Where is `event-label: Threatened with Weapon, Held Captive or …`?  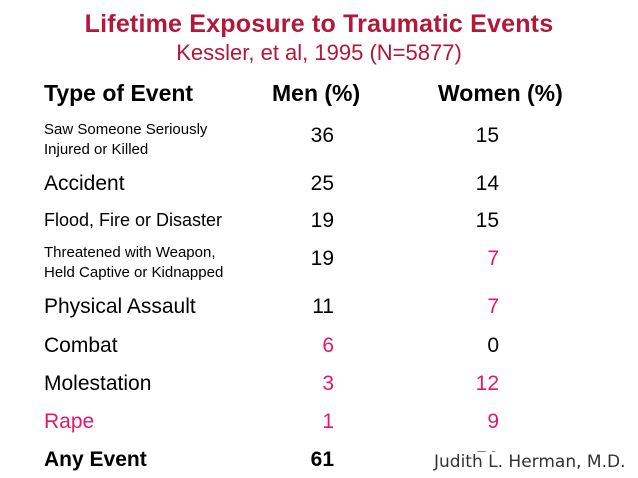 event-label: Threatened with Weapon, Held Captive or … is located at coordinates (133, 263).